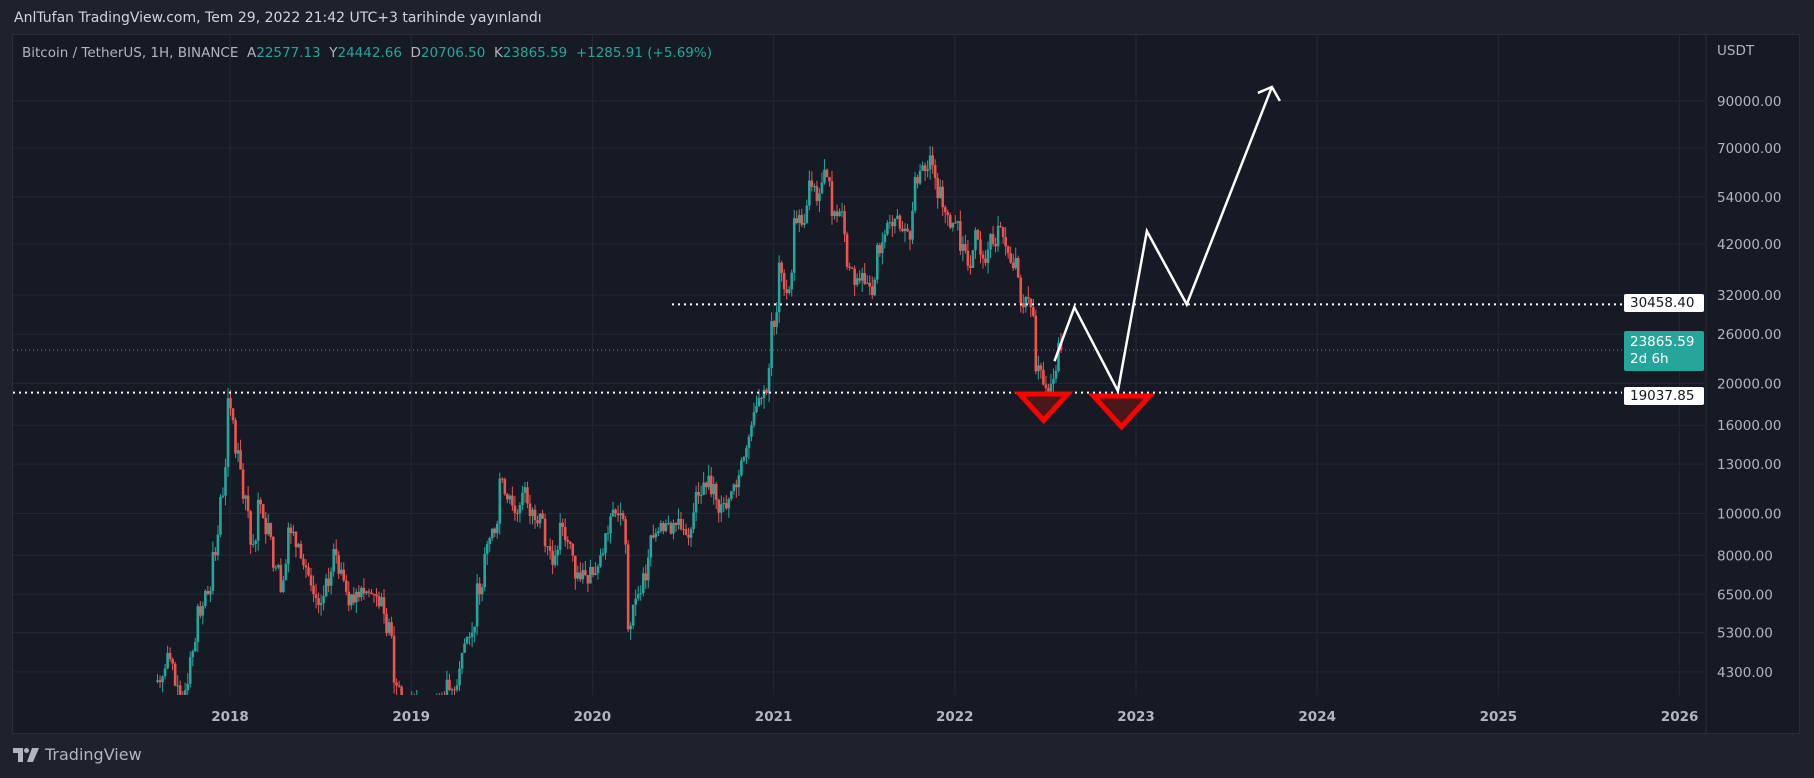 The width and height of the screenshot is (1814, 778). I want to click on down-triangle-marker, so click(1043, 408).